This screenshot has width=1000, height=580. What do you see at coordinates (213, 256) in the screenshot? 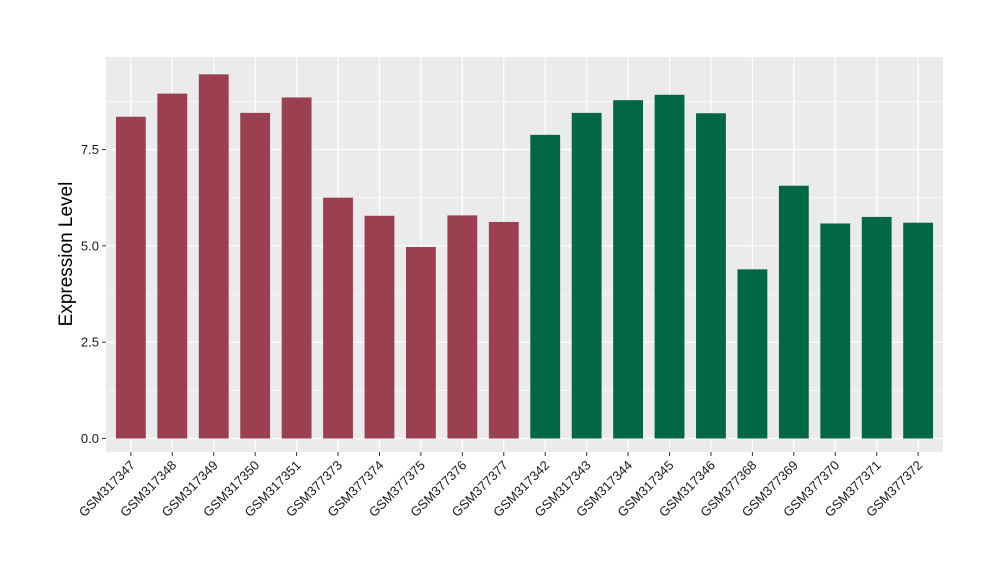
I see `bar-GSM317349` at bounding box center [213, 256].